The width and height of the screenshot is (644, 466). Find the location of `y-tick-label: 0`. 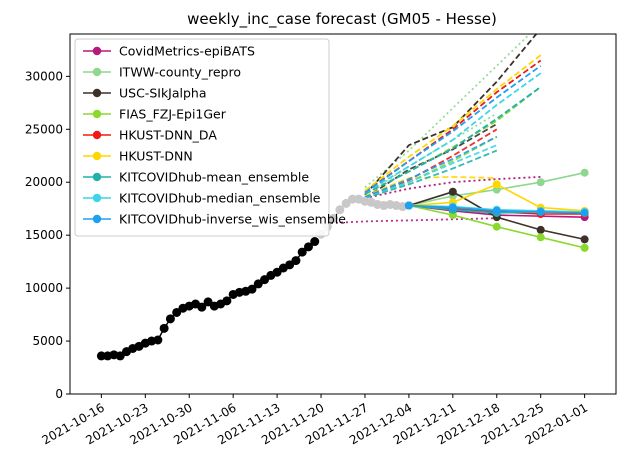

y-tick-label: 0 is located at coordinates (59, 394).